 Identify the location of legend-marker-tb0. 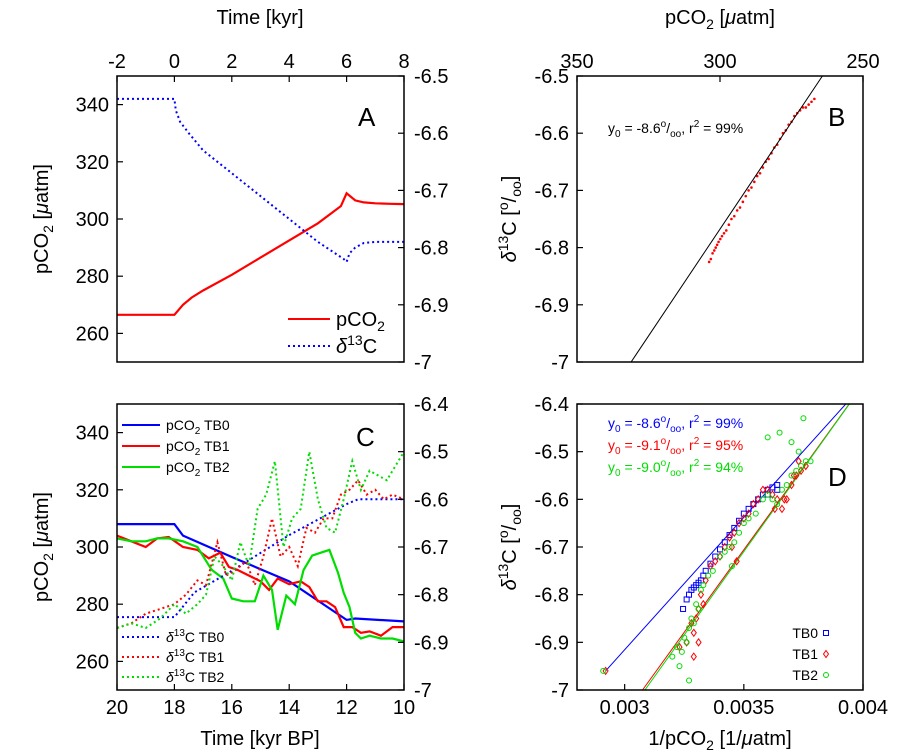
(826, 633).